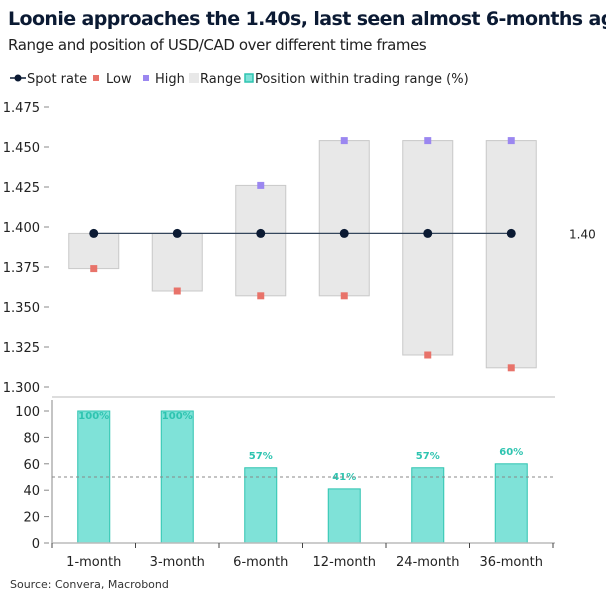  What do you see at coordinates (220, 79) in the screenshot?
I see `legend-range-label: Range` at bounding box center [220, 79].